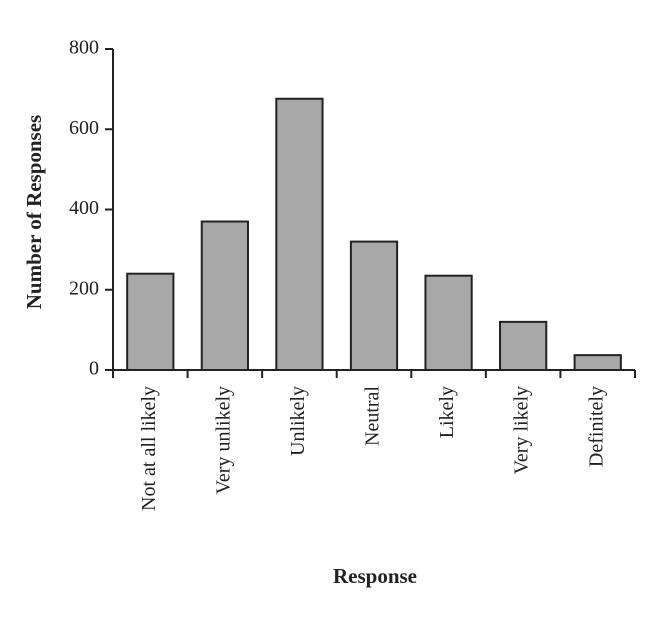 This screenshot has height=620, width=668. Describe the element at coordinates (373, 416) in the screenshot. I see `x-tick-label: Neutral` at that location.